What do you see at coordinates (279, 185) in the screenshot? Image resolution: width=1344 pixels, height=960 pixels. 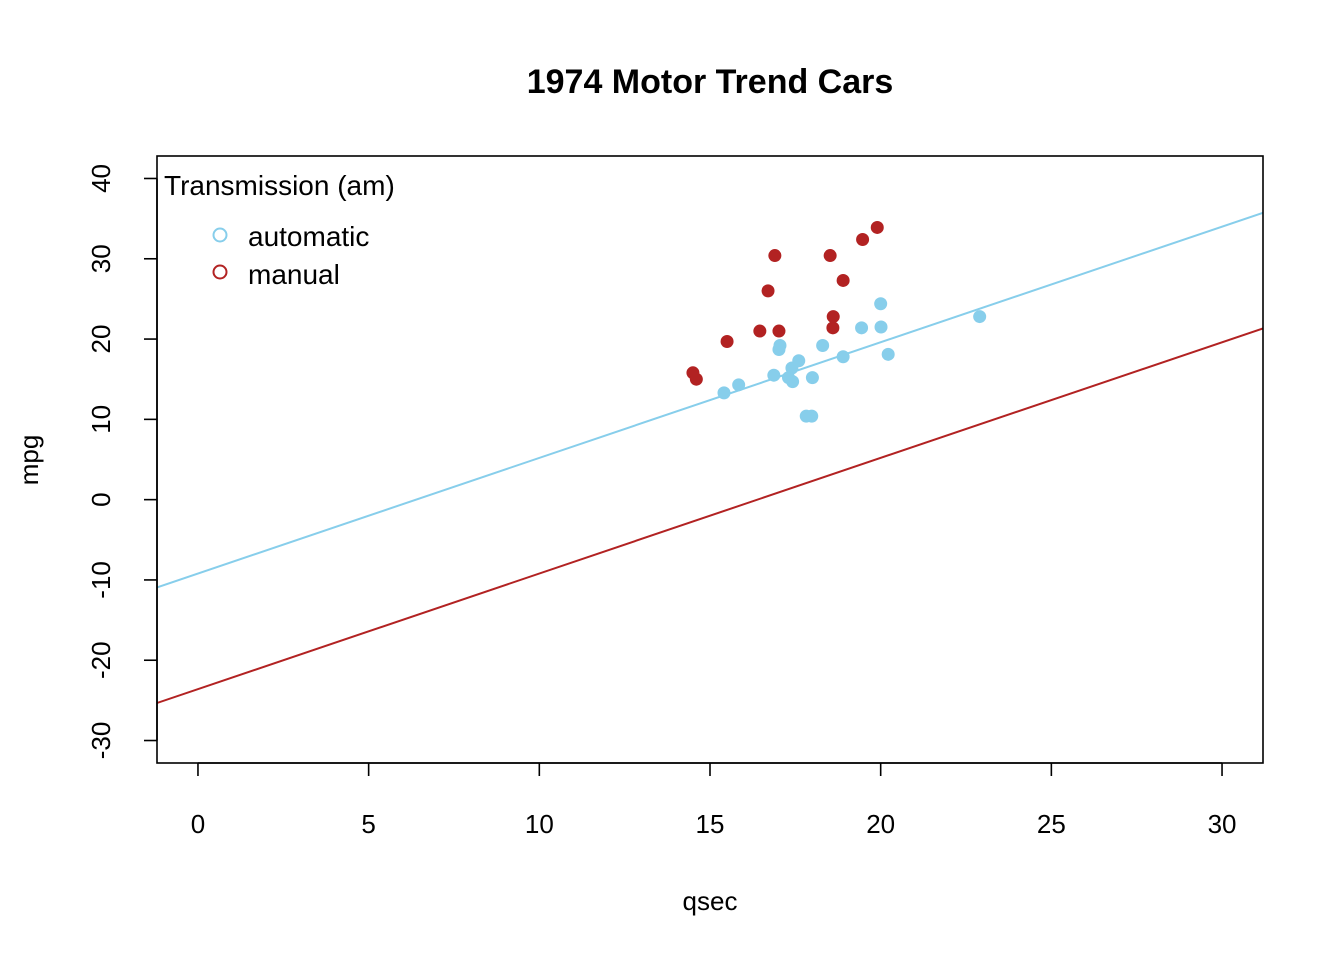 I see `legend-title: Transmission (am)` at bounding box center [279, 185].